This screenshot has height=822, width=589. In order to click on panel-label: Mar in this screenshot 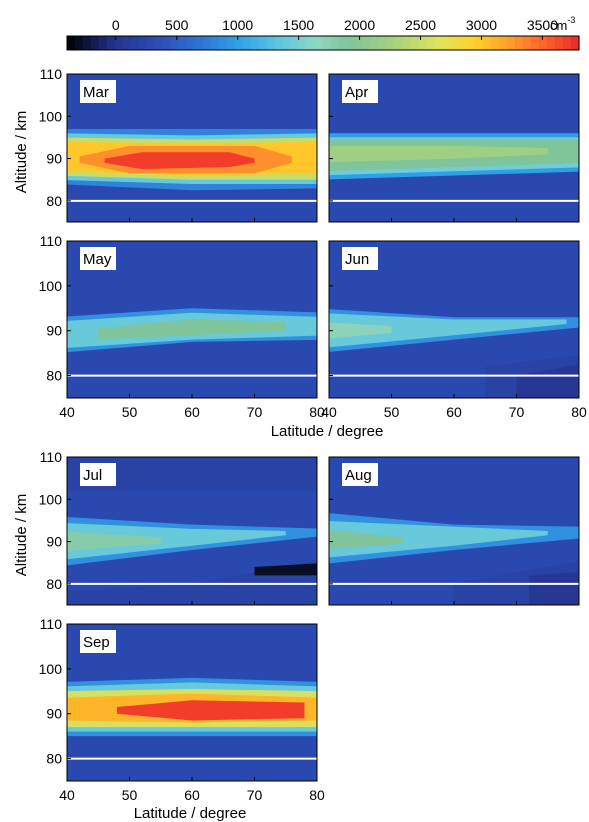, I will do `click(98, 91)`.